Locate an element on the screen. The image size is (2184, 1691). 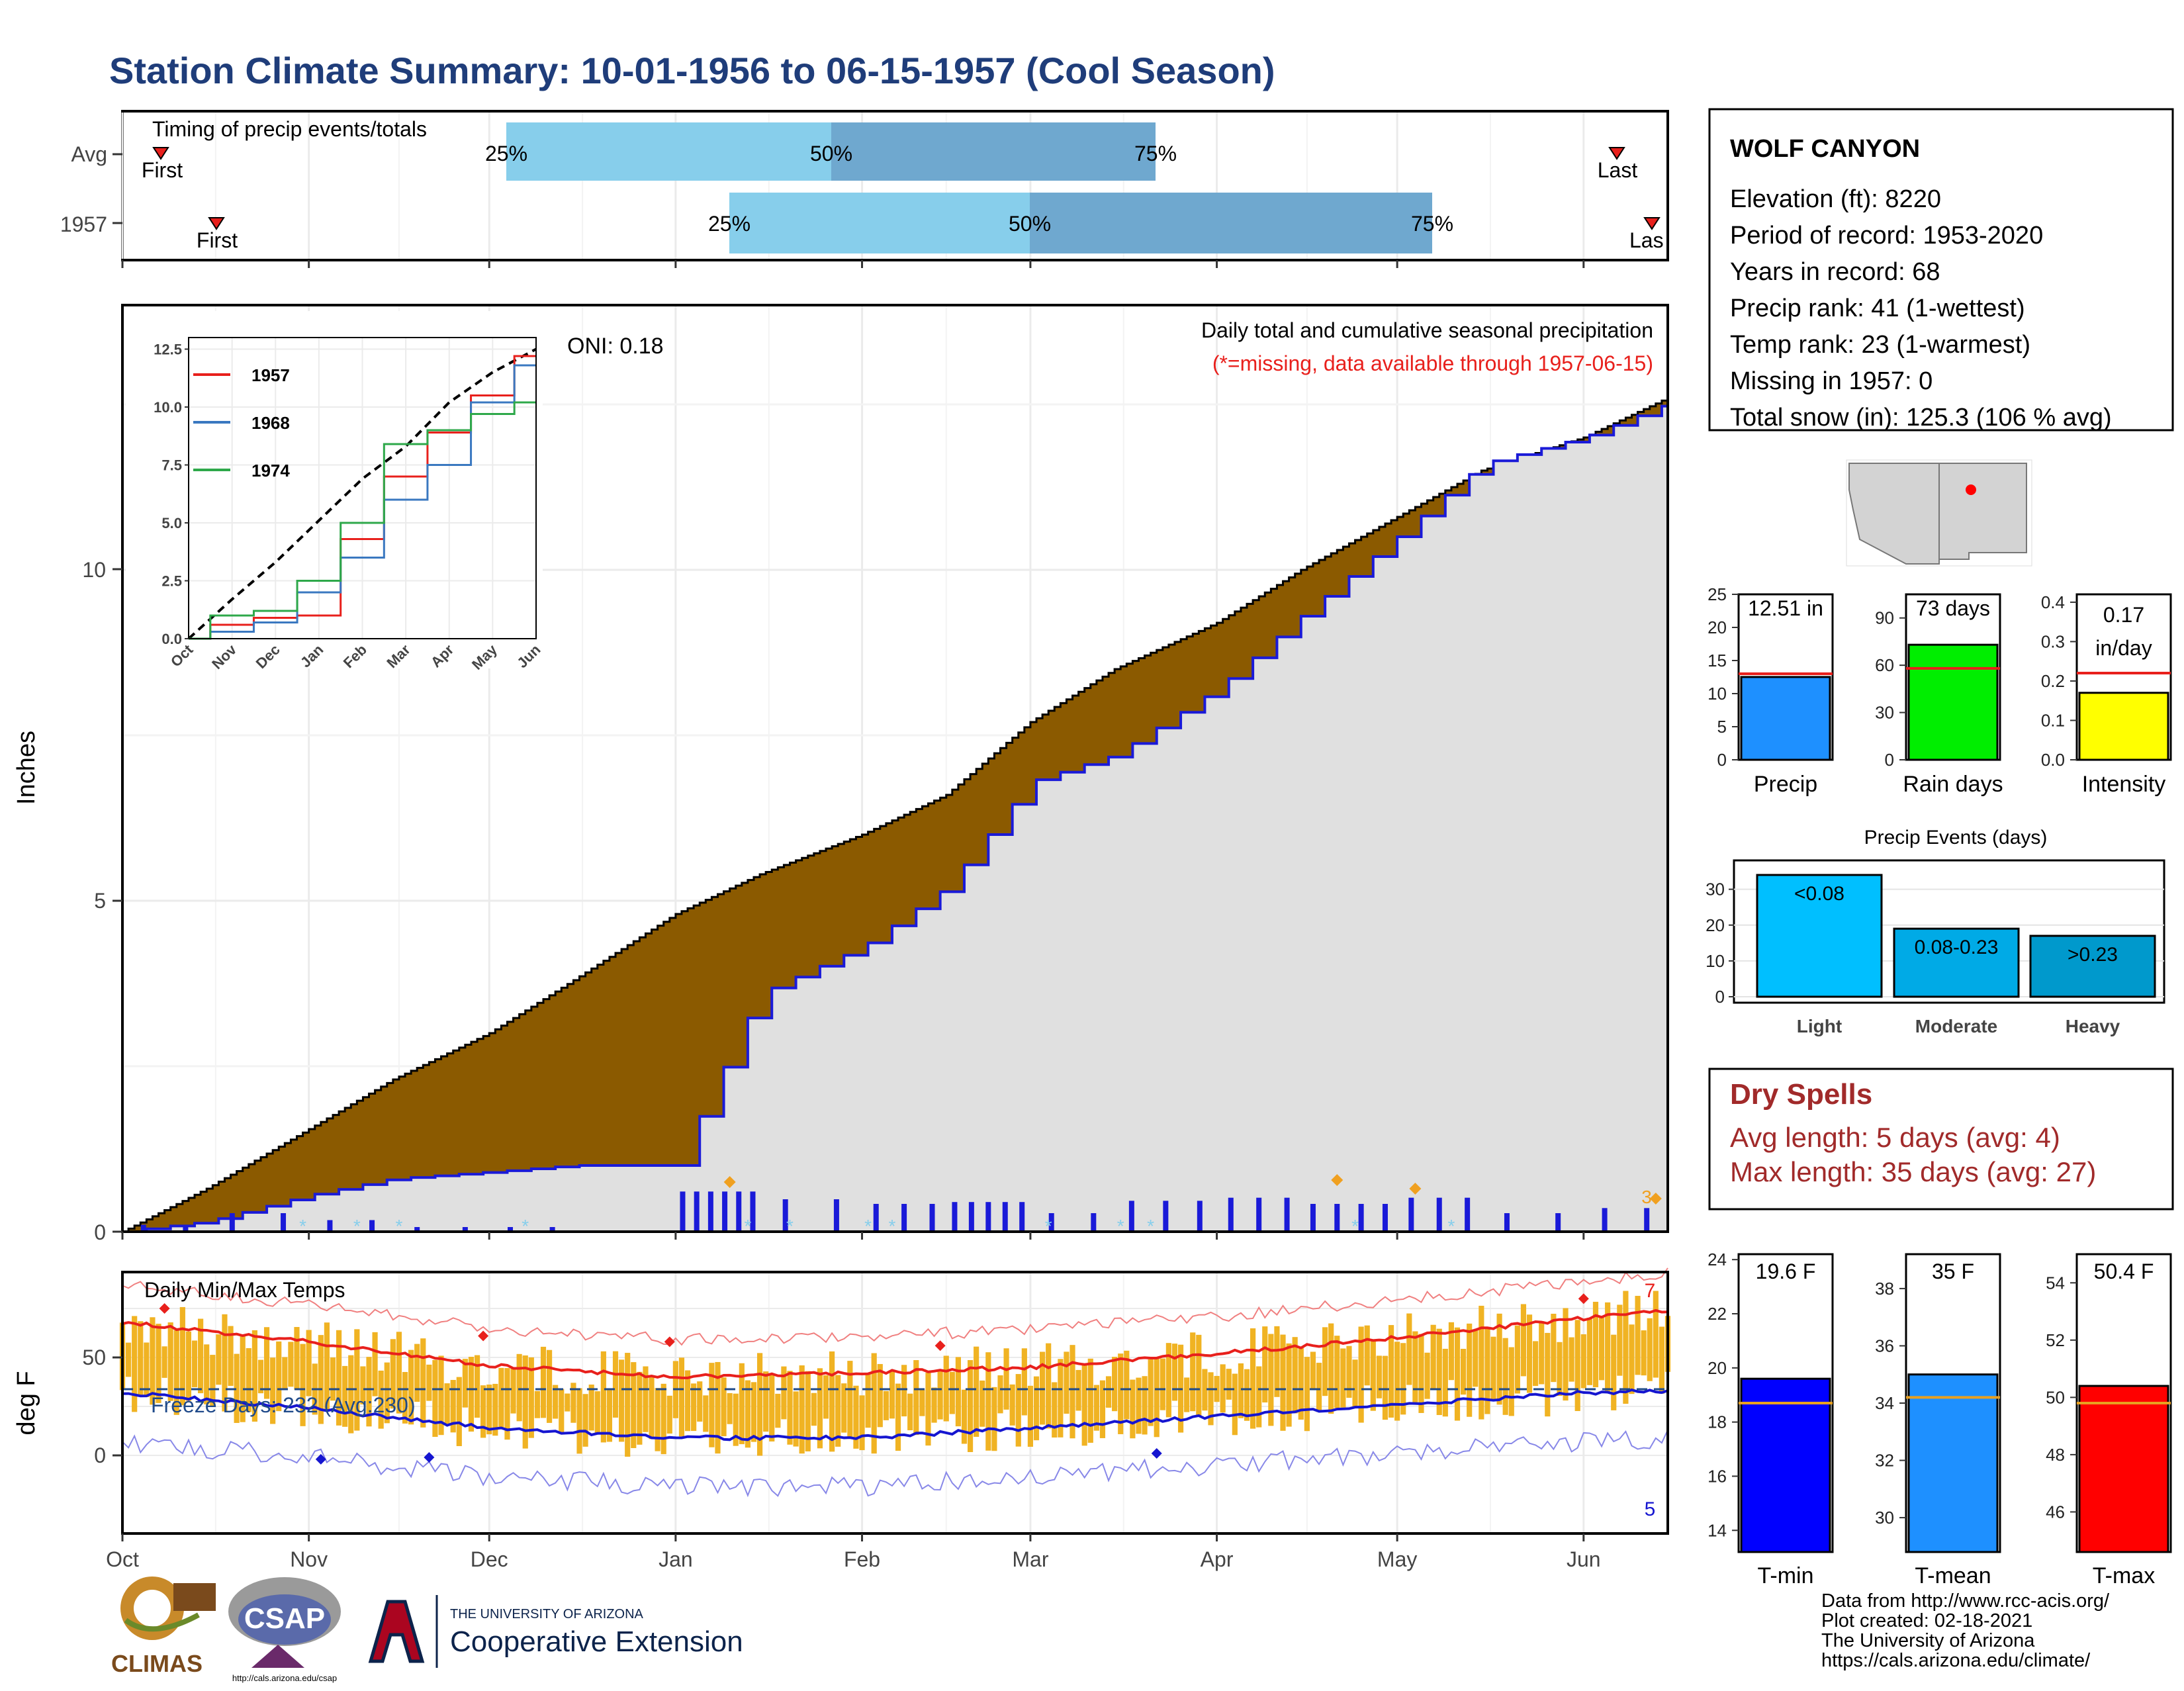
dry-spells-title: Dry Spells is located at coordinates (1801, 1094).